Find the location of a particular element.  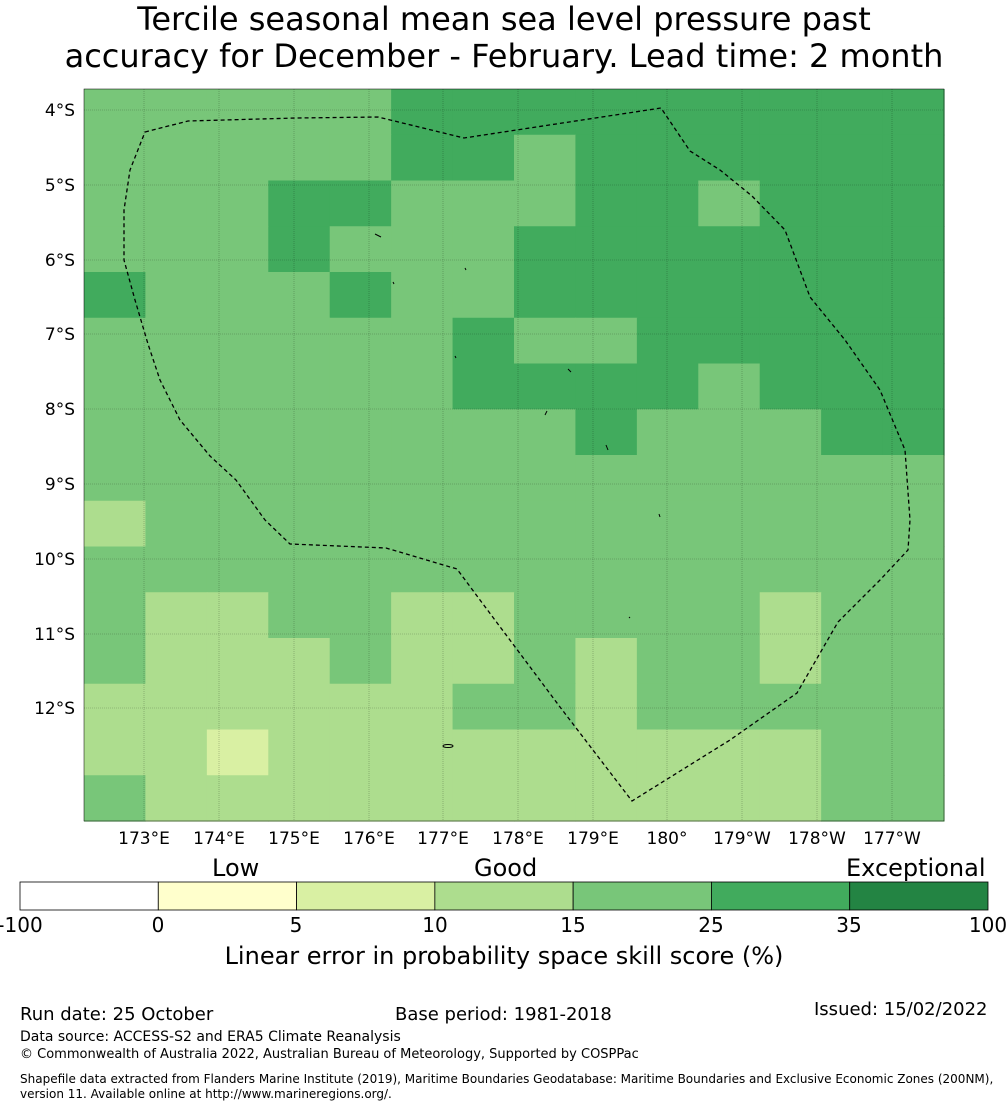

base-period: Base period: 1981-2018 is located at coordinates (503, 1014).